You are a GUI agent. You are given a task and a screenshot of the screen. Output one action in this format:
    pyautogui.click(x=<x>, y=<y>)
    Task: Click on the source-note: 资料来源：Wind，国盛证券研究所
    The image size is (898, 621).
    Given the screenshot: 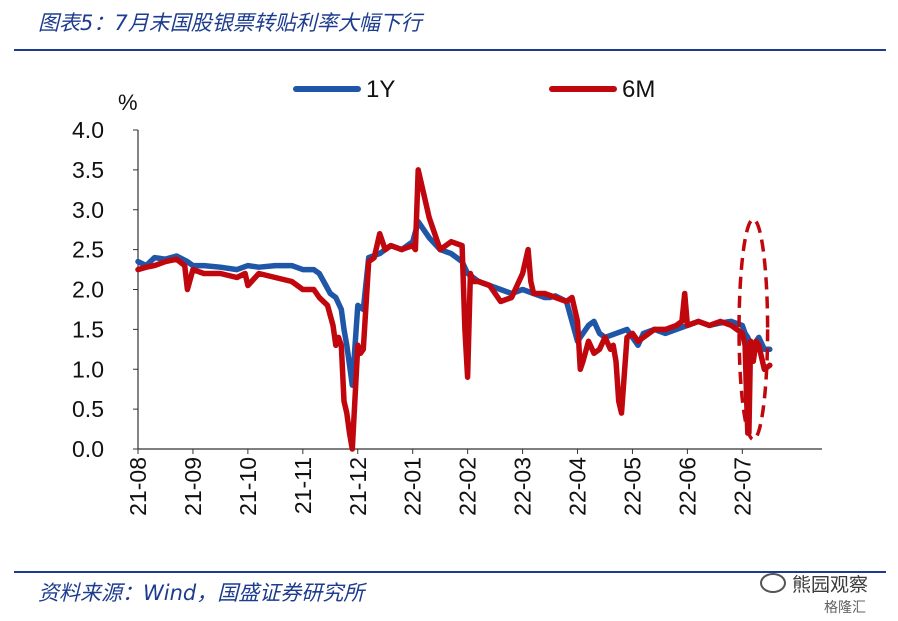 What is the action you would take?
    pyautogui.click(x=201, y=593)
    